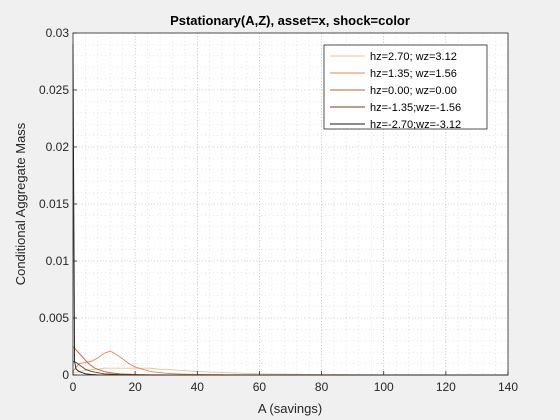 The width and height of the screenshot is (560, 420). What do you see at coordinates (290, 408) in the screenshot?
I see `x-axis-label: A (savings)` at bounding box center [290, 408].